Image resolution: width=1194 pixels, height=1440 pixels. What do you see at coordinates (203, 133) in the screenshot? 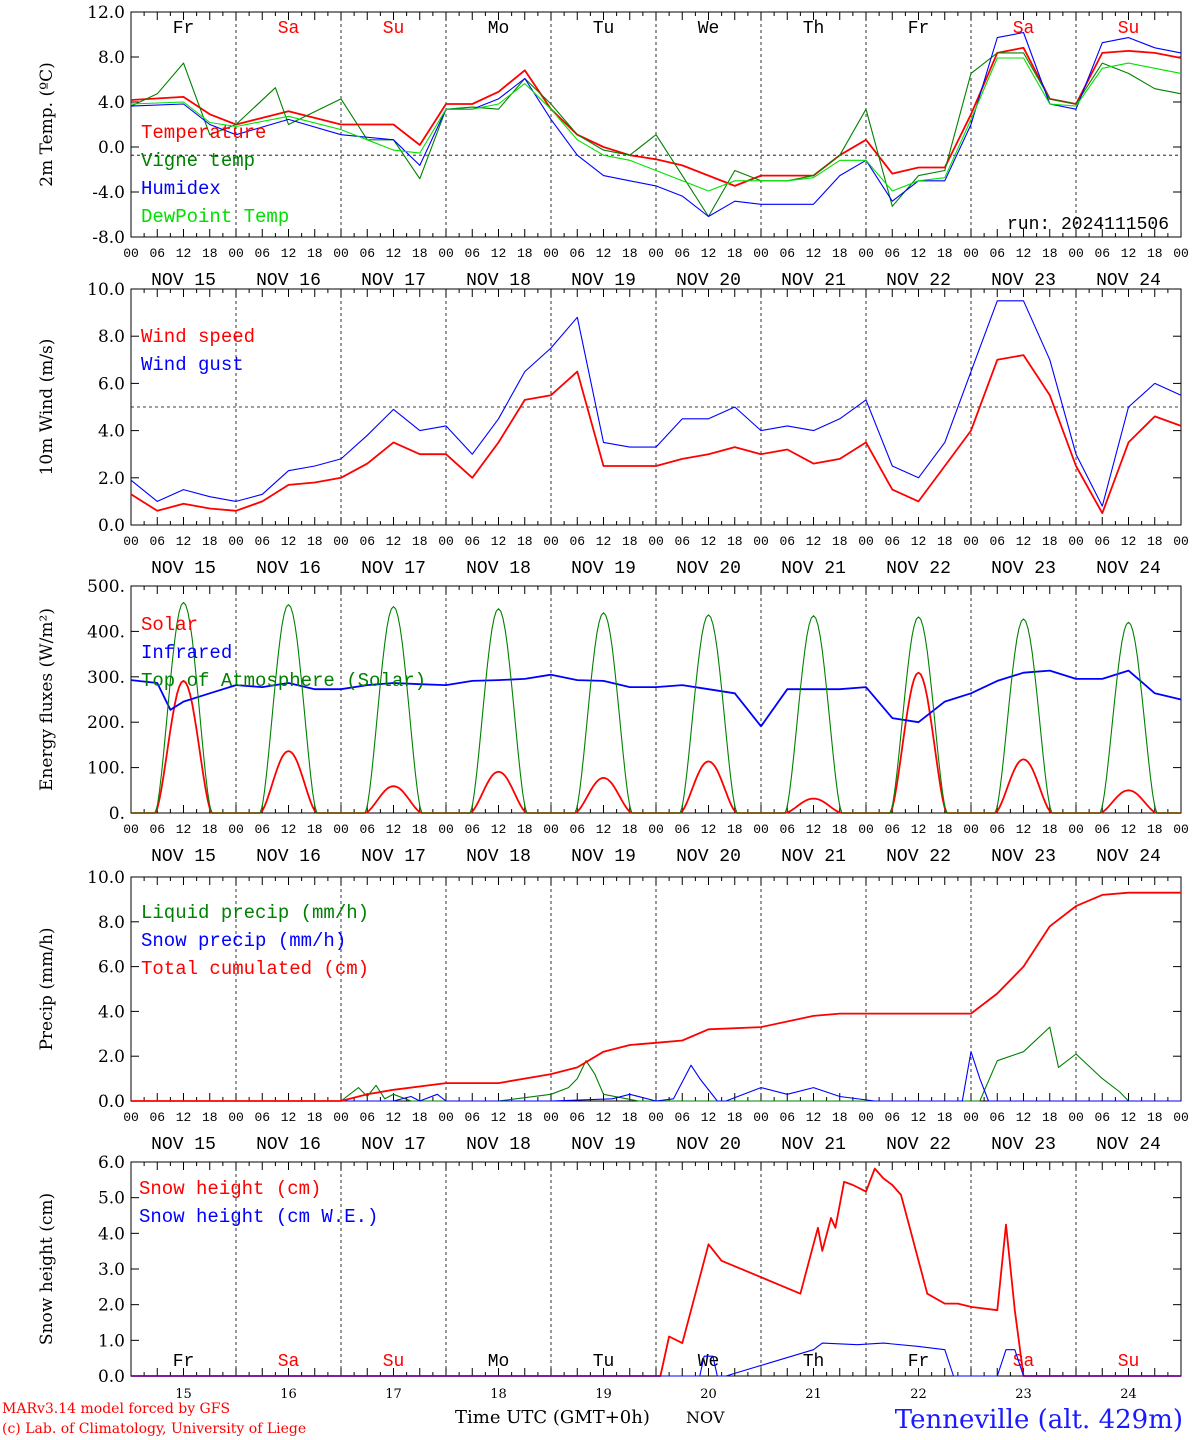
I see `legend-entry: Temperature` at bounding box center [203, 133].